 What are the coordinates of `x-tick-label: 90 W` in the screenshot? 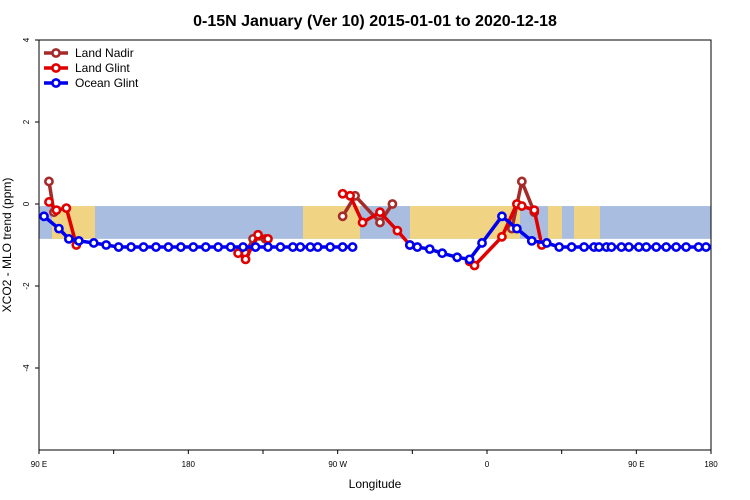 It's located at (337, 464).